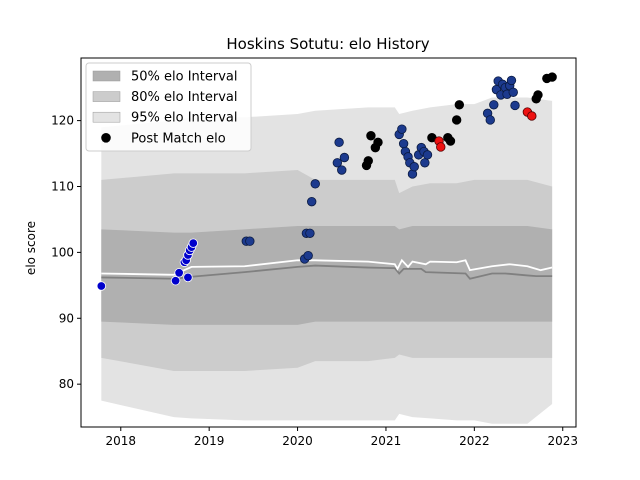  What do you see at coordinates (562, 441) in the screenshot?
I see `x-tick-label: 2023` at bounding box center [562, 441].